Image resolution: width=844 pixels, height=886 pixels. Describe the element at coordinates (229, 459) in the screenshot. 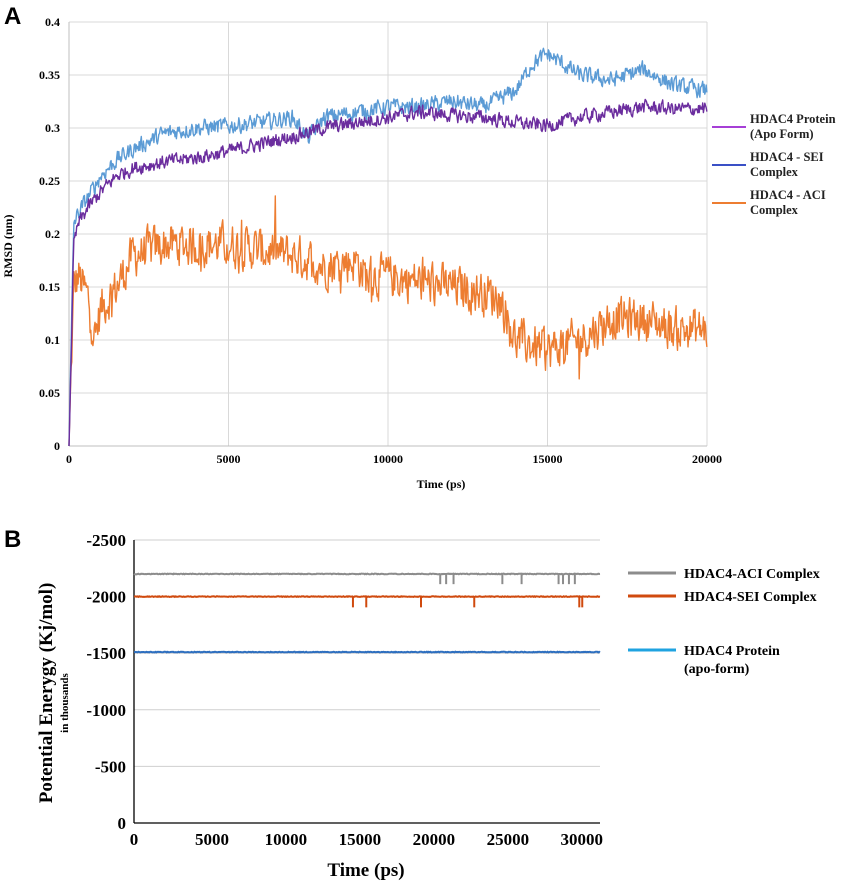

I see `rmsd-x-tick-label: 5000` at that location.